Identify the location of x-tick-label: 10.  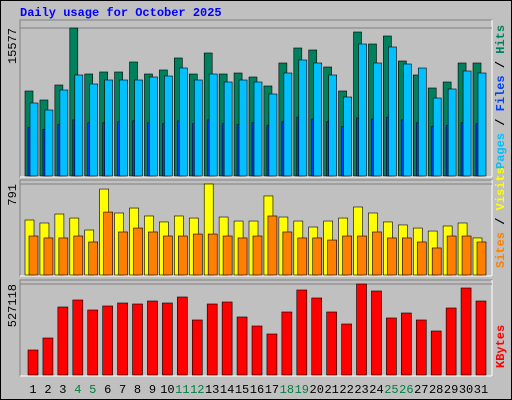
(167, 390).